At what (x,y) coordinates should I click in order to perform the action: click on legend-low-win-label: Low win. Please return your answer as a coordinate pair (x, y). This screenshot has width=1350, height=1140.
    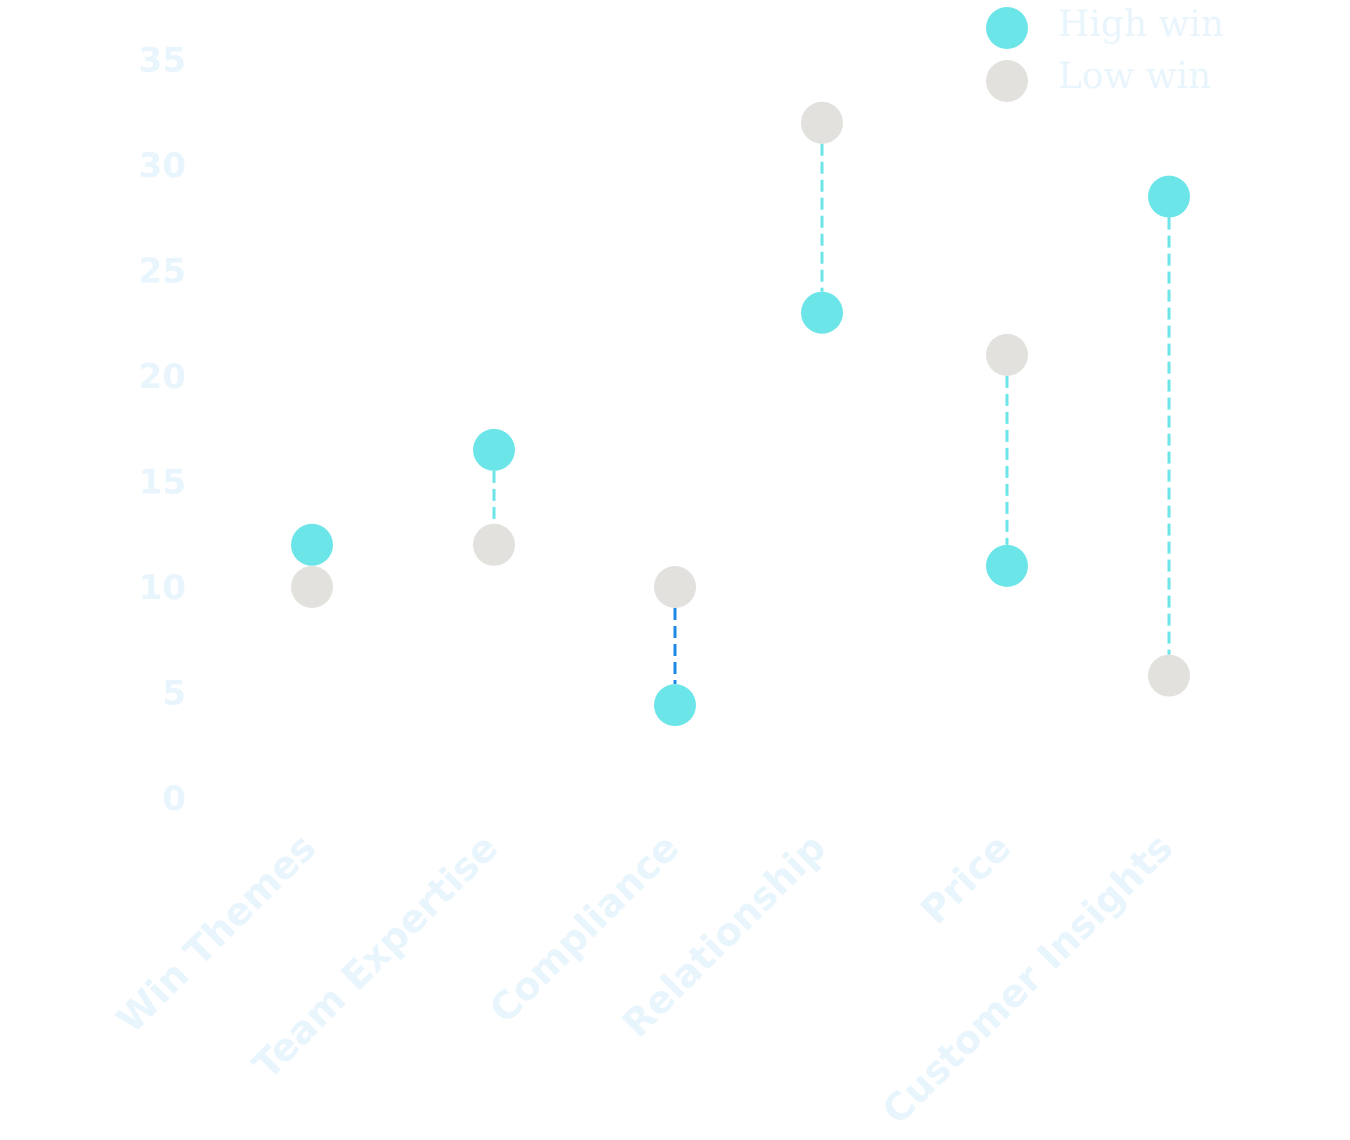
    Looking at the image, I should click on (1134, 76).